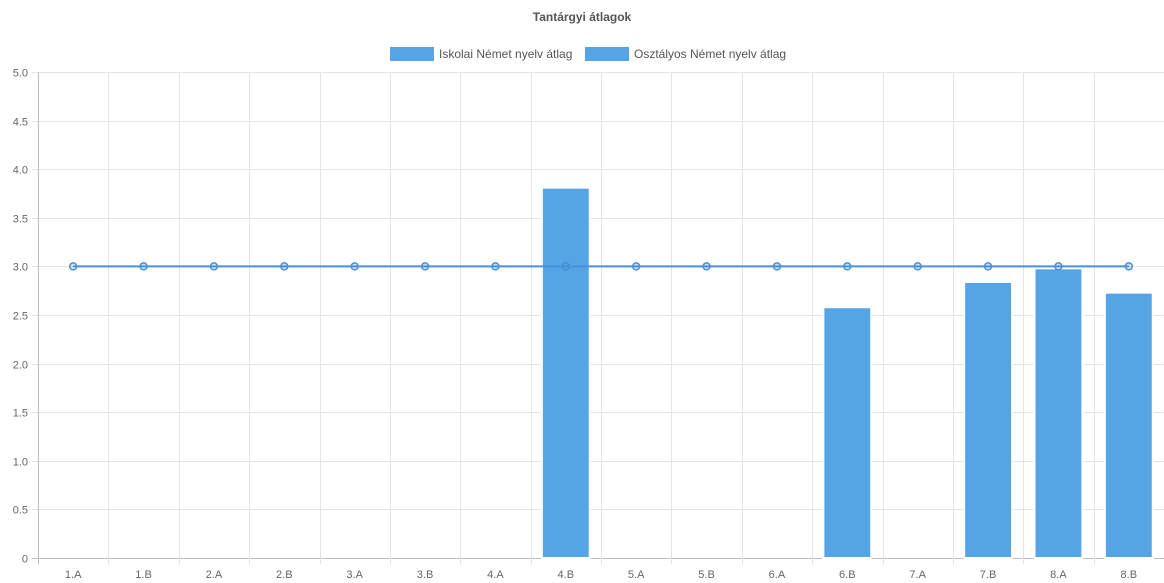 The width and height of the screenshot is (1164, 583). What do you see at coordinates (582, 17) in the screenshot?
I see `chart-title: Tantárgyi átlagok` at bounding box center [582, 17].